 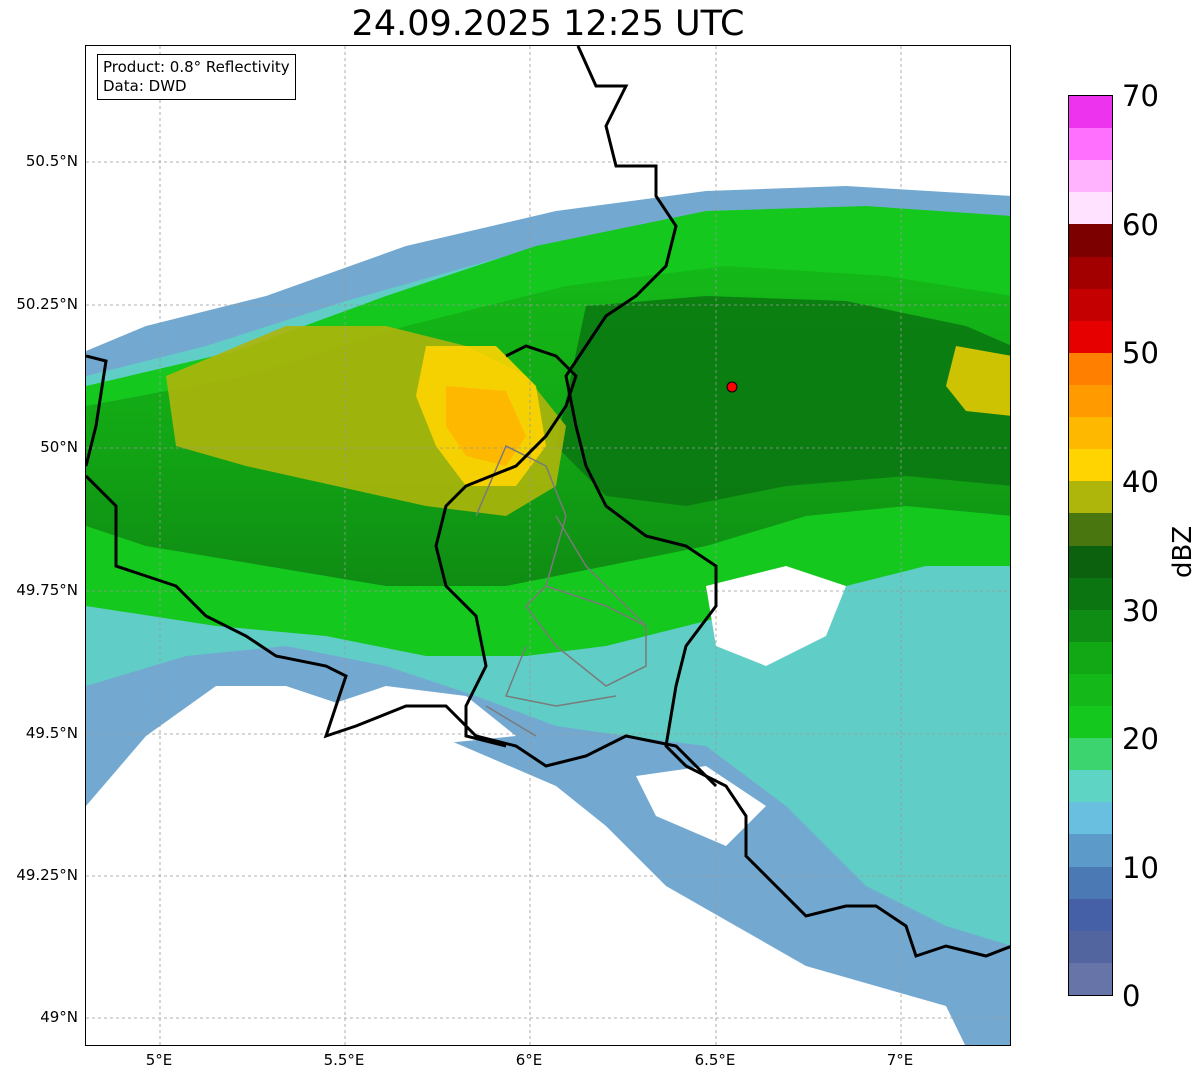 I want to click on lat-label: 49.25°N, so click(x=47, y=875).